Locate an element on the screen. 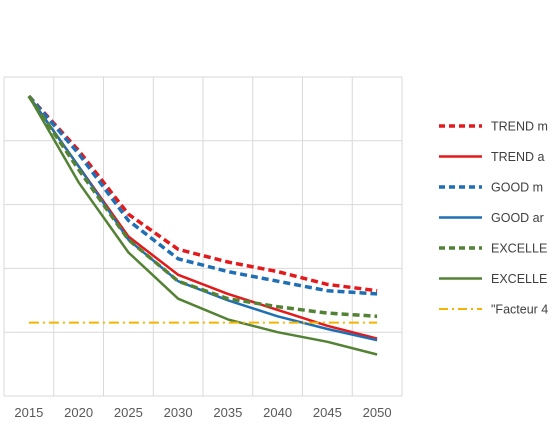  x-tick-label: 2025 is located at coordinates (128, 412).